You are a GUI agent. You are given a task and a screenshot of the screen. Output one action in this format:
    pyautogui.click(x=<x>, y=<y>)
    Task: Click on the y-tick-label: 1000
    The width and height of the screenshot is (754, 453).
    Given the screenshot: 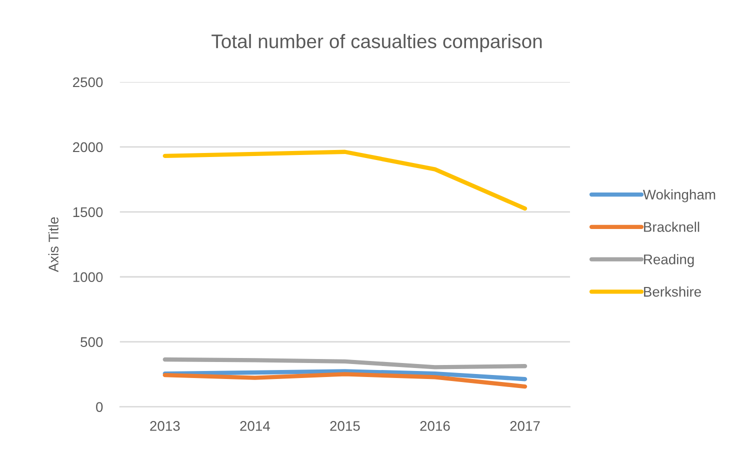 What is the action you would take?
    pyautogui.click(x=88, y=277)
    